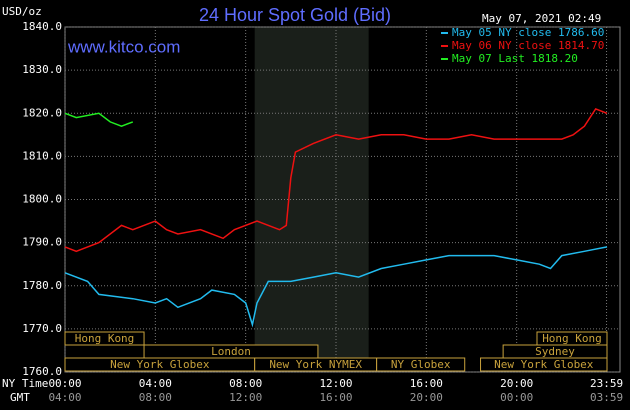 Image resolution: width=630 pixels, height=410 pixels. I want to click on session-label: London, so click(231, 351).